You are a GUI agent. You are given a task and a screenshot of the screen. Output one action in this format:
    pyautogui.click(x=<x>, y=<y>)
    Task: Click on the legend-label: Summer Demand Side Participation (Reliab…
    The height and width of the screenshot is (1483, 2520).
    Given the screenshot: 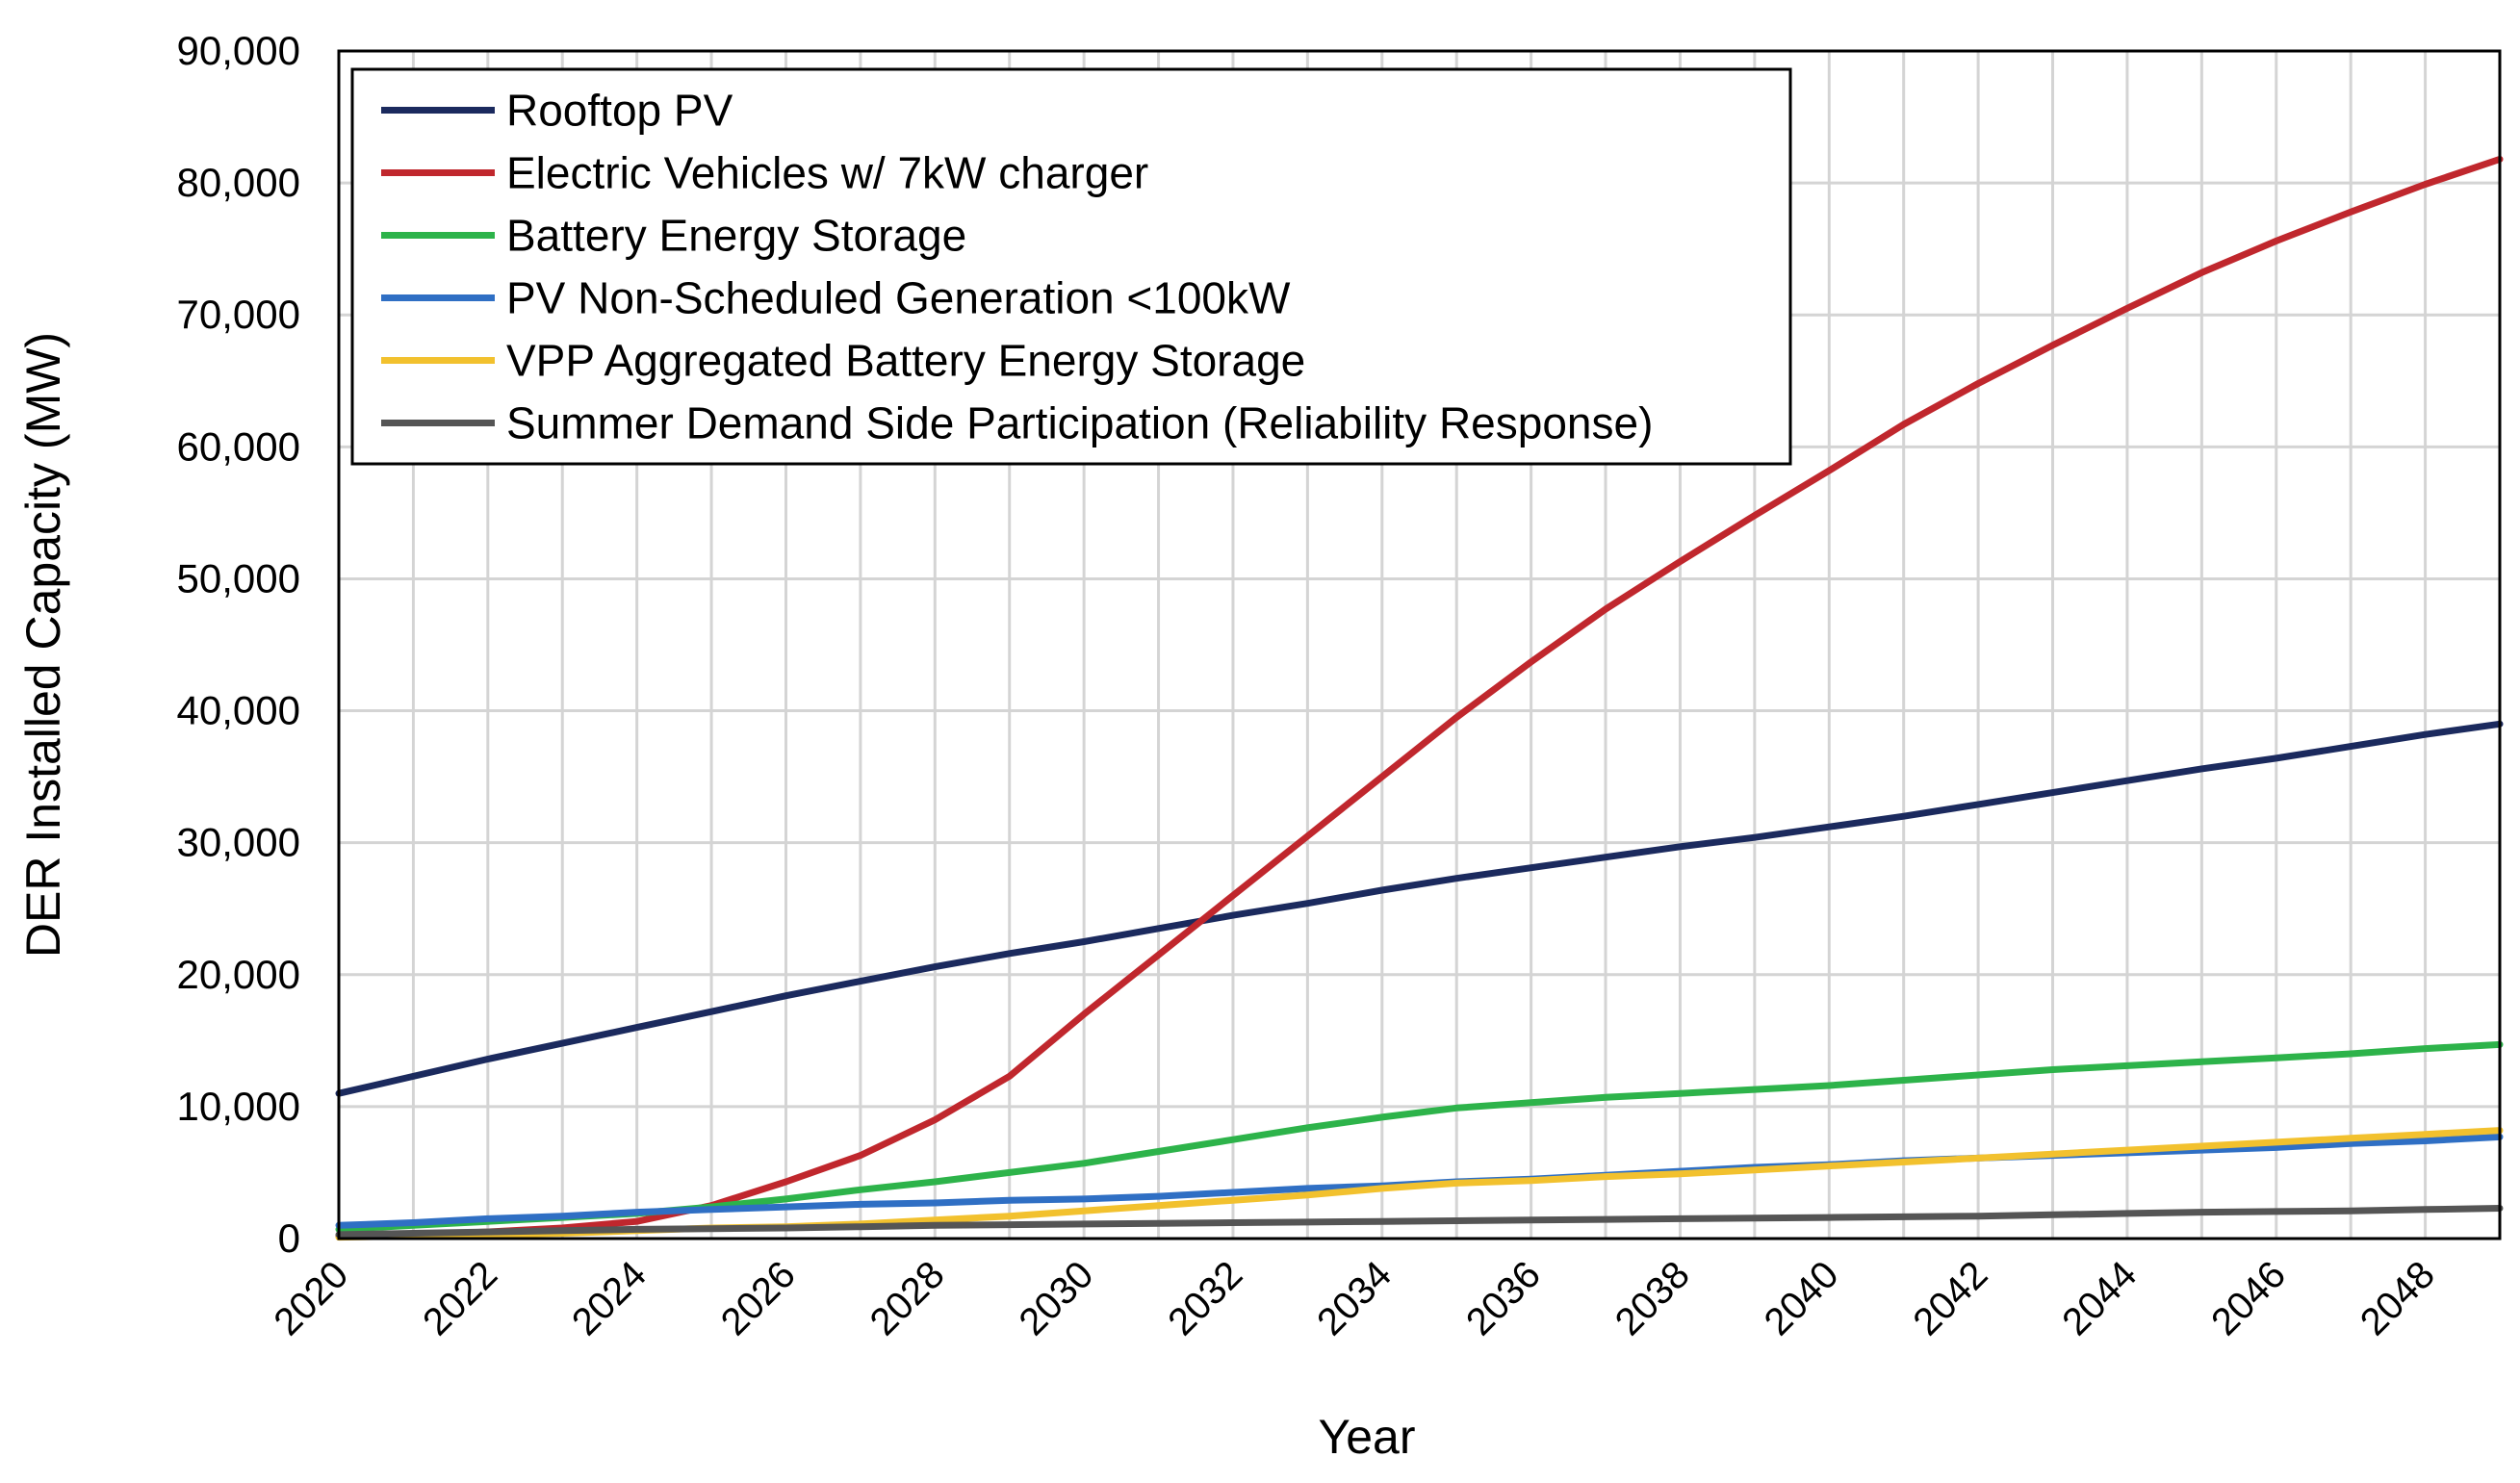 What is the action you would take?
    pyautogui.click(x=1079, y=423)
    